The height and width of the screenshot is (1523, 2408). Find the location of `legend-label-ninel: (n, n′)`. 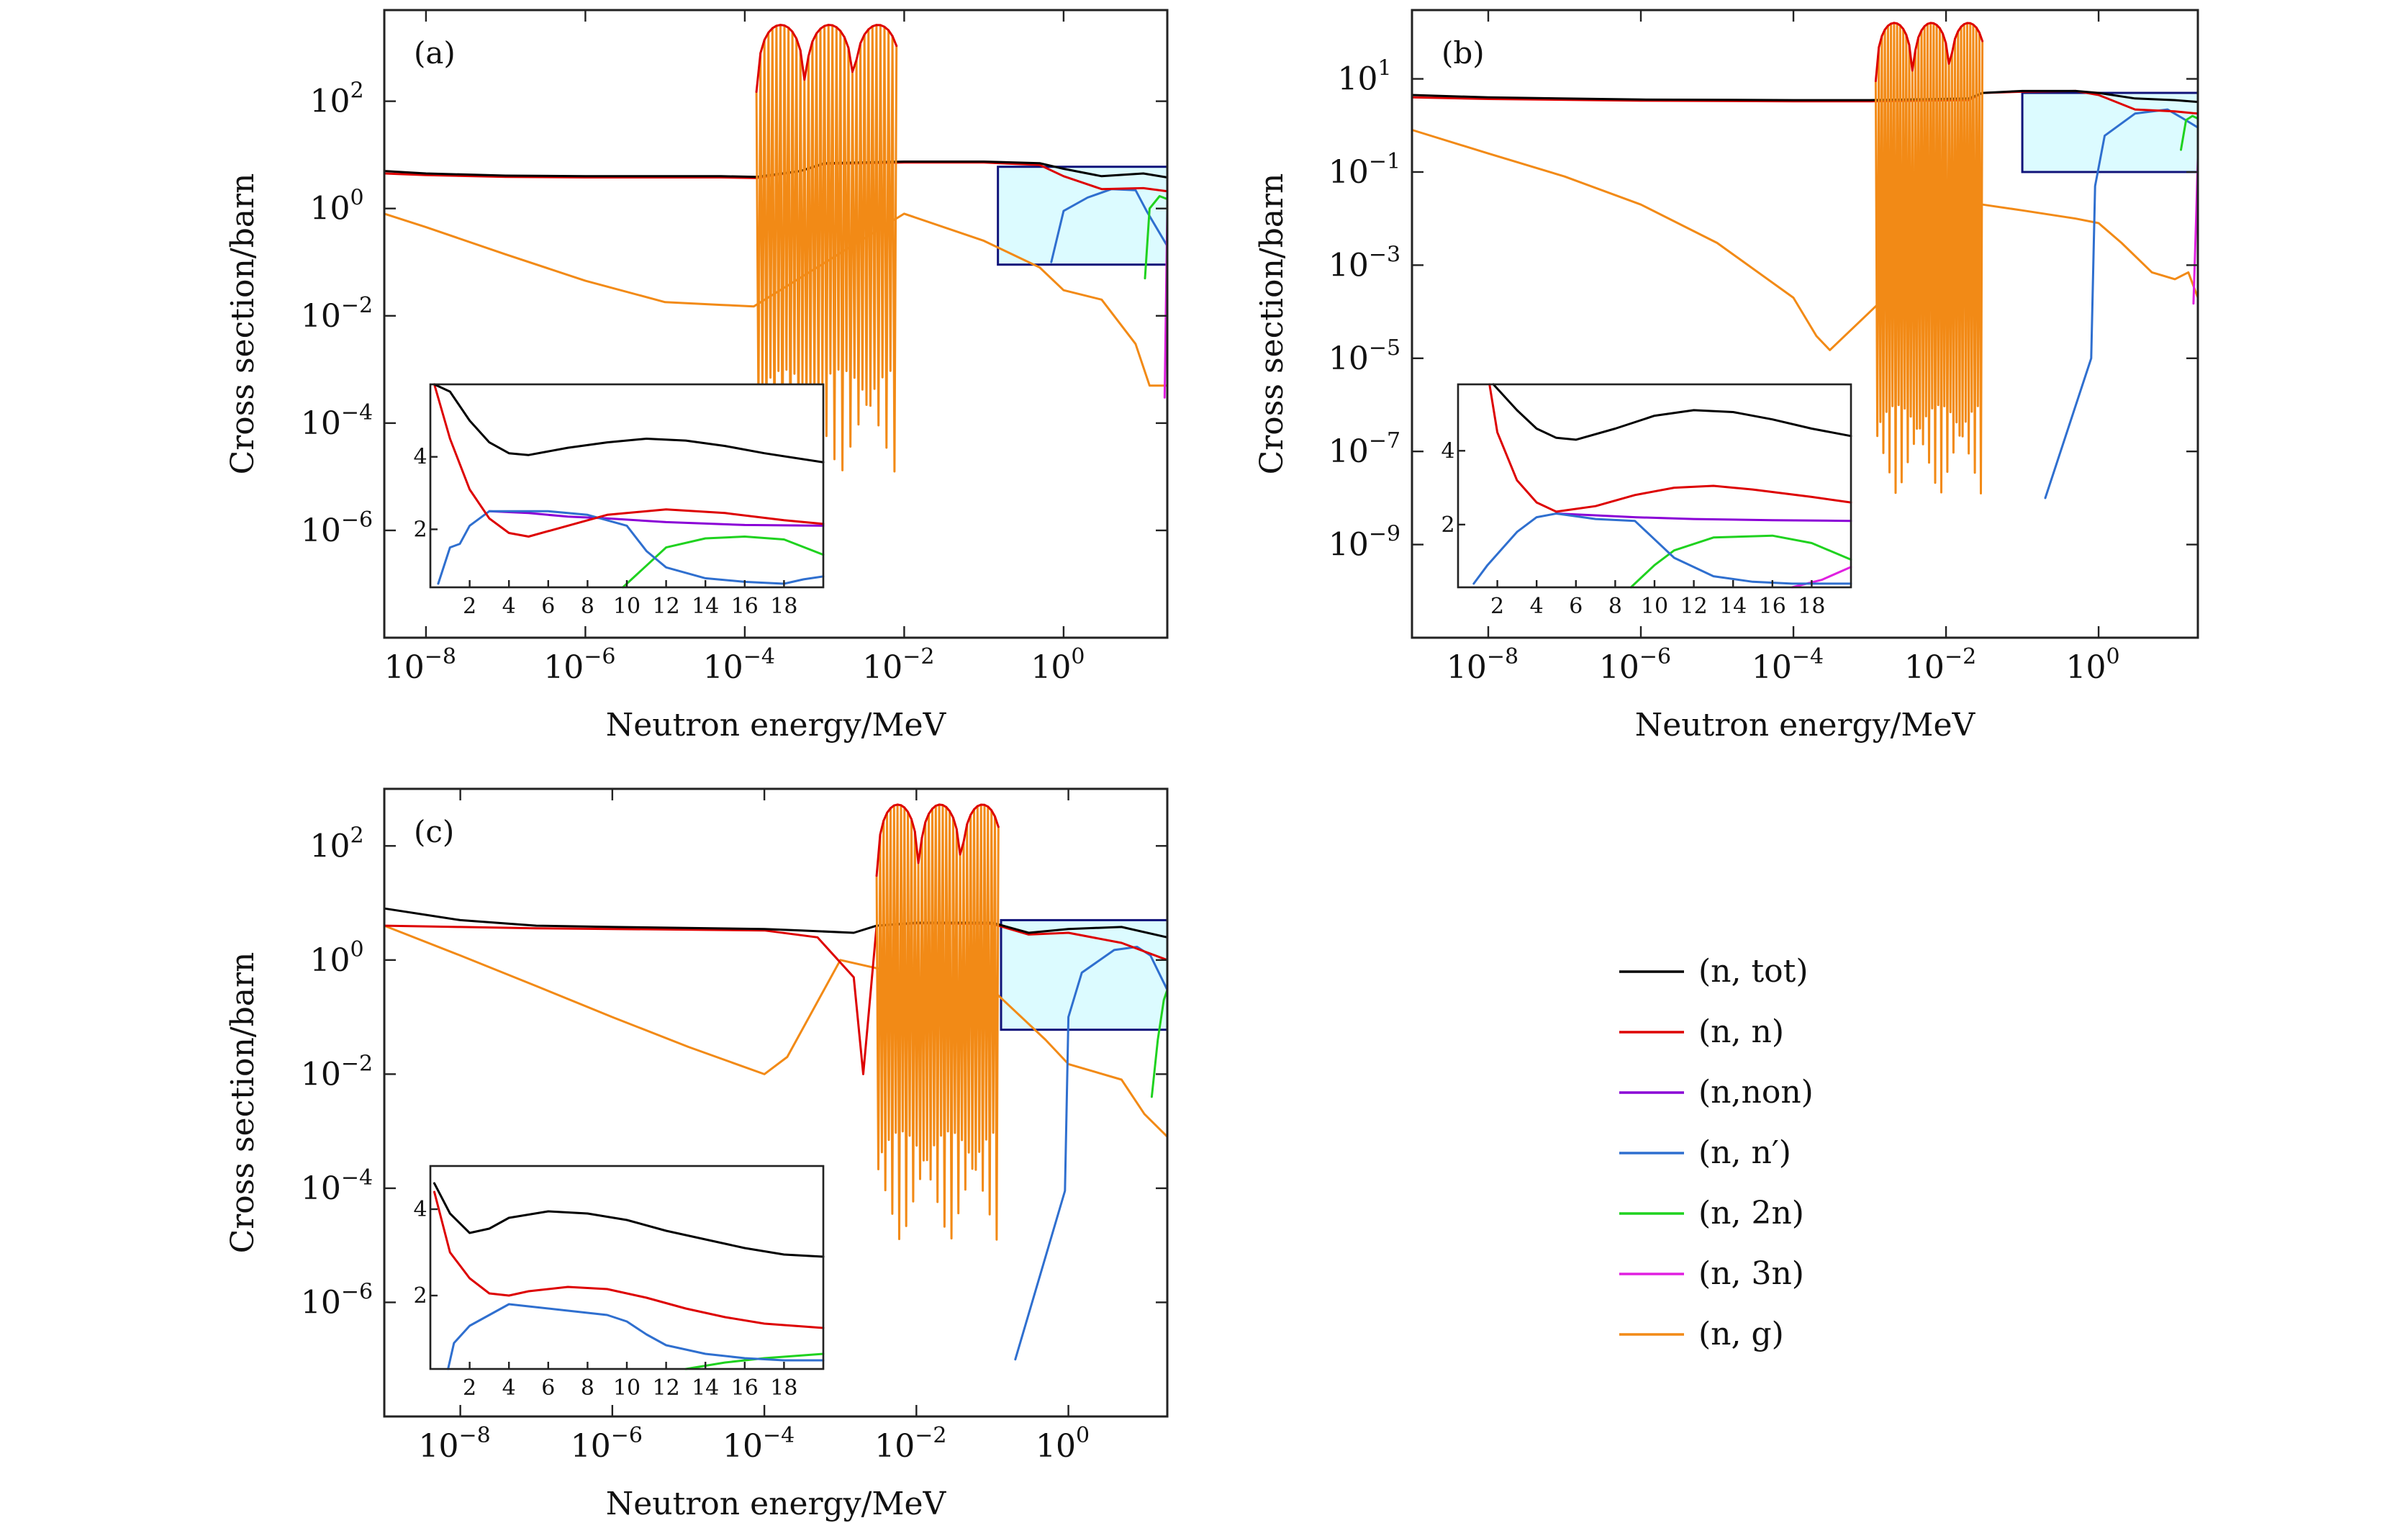

legend-label-ninel: (n, n′) is located at coordinates (1744, 1153).